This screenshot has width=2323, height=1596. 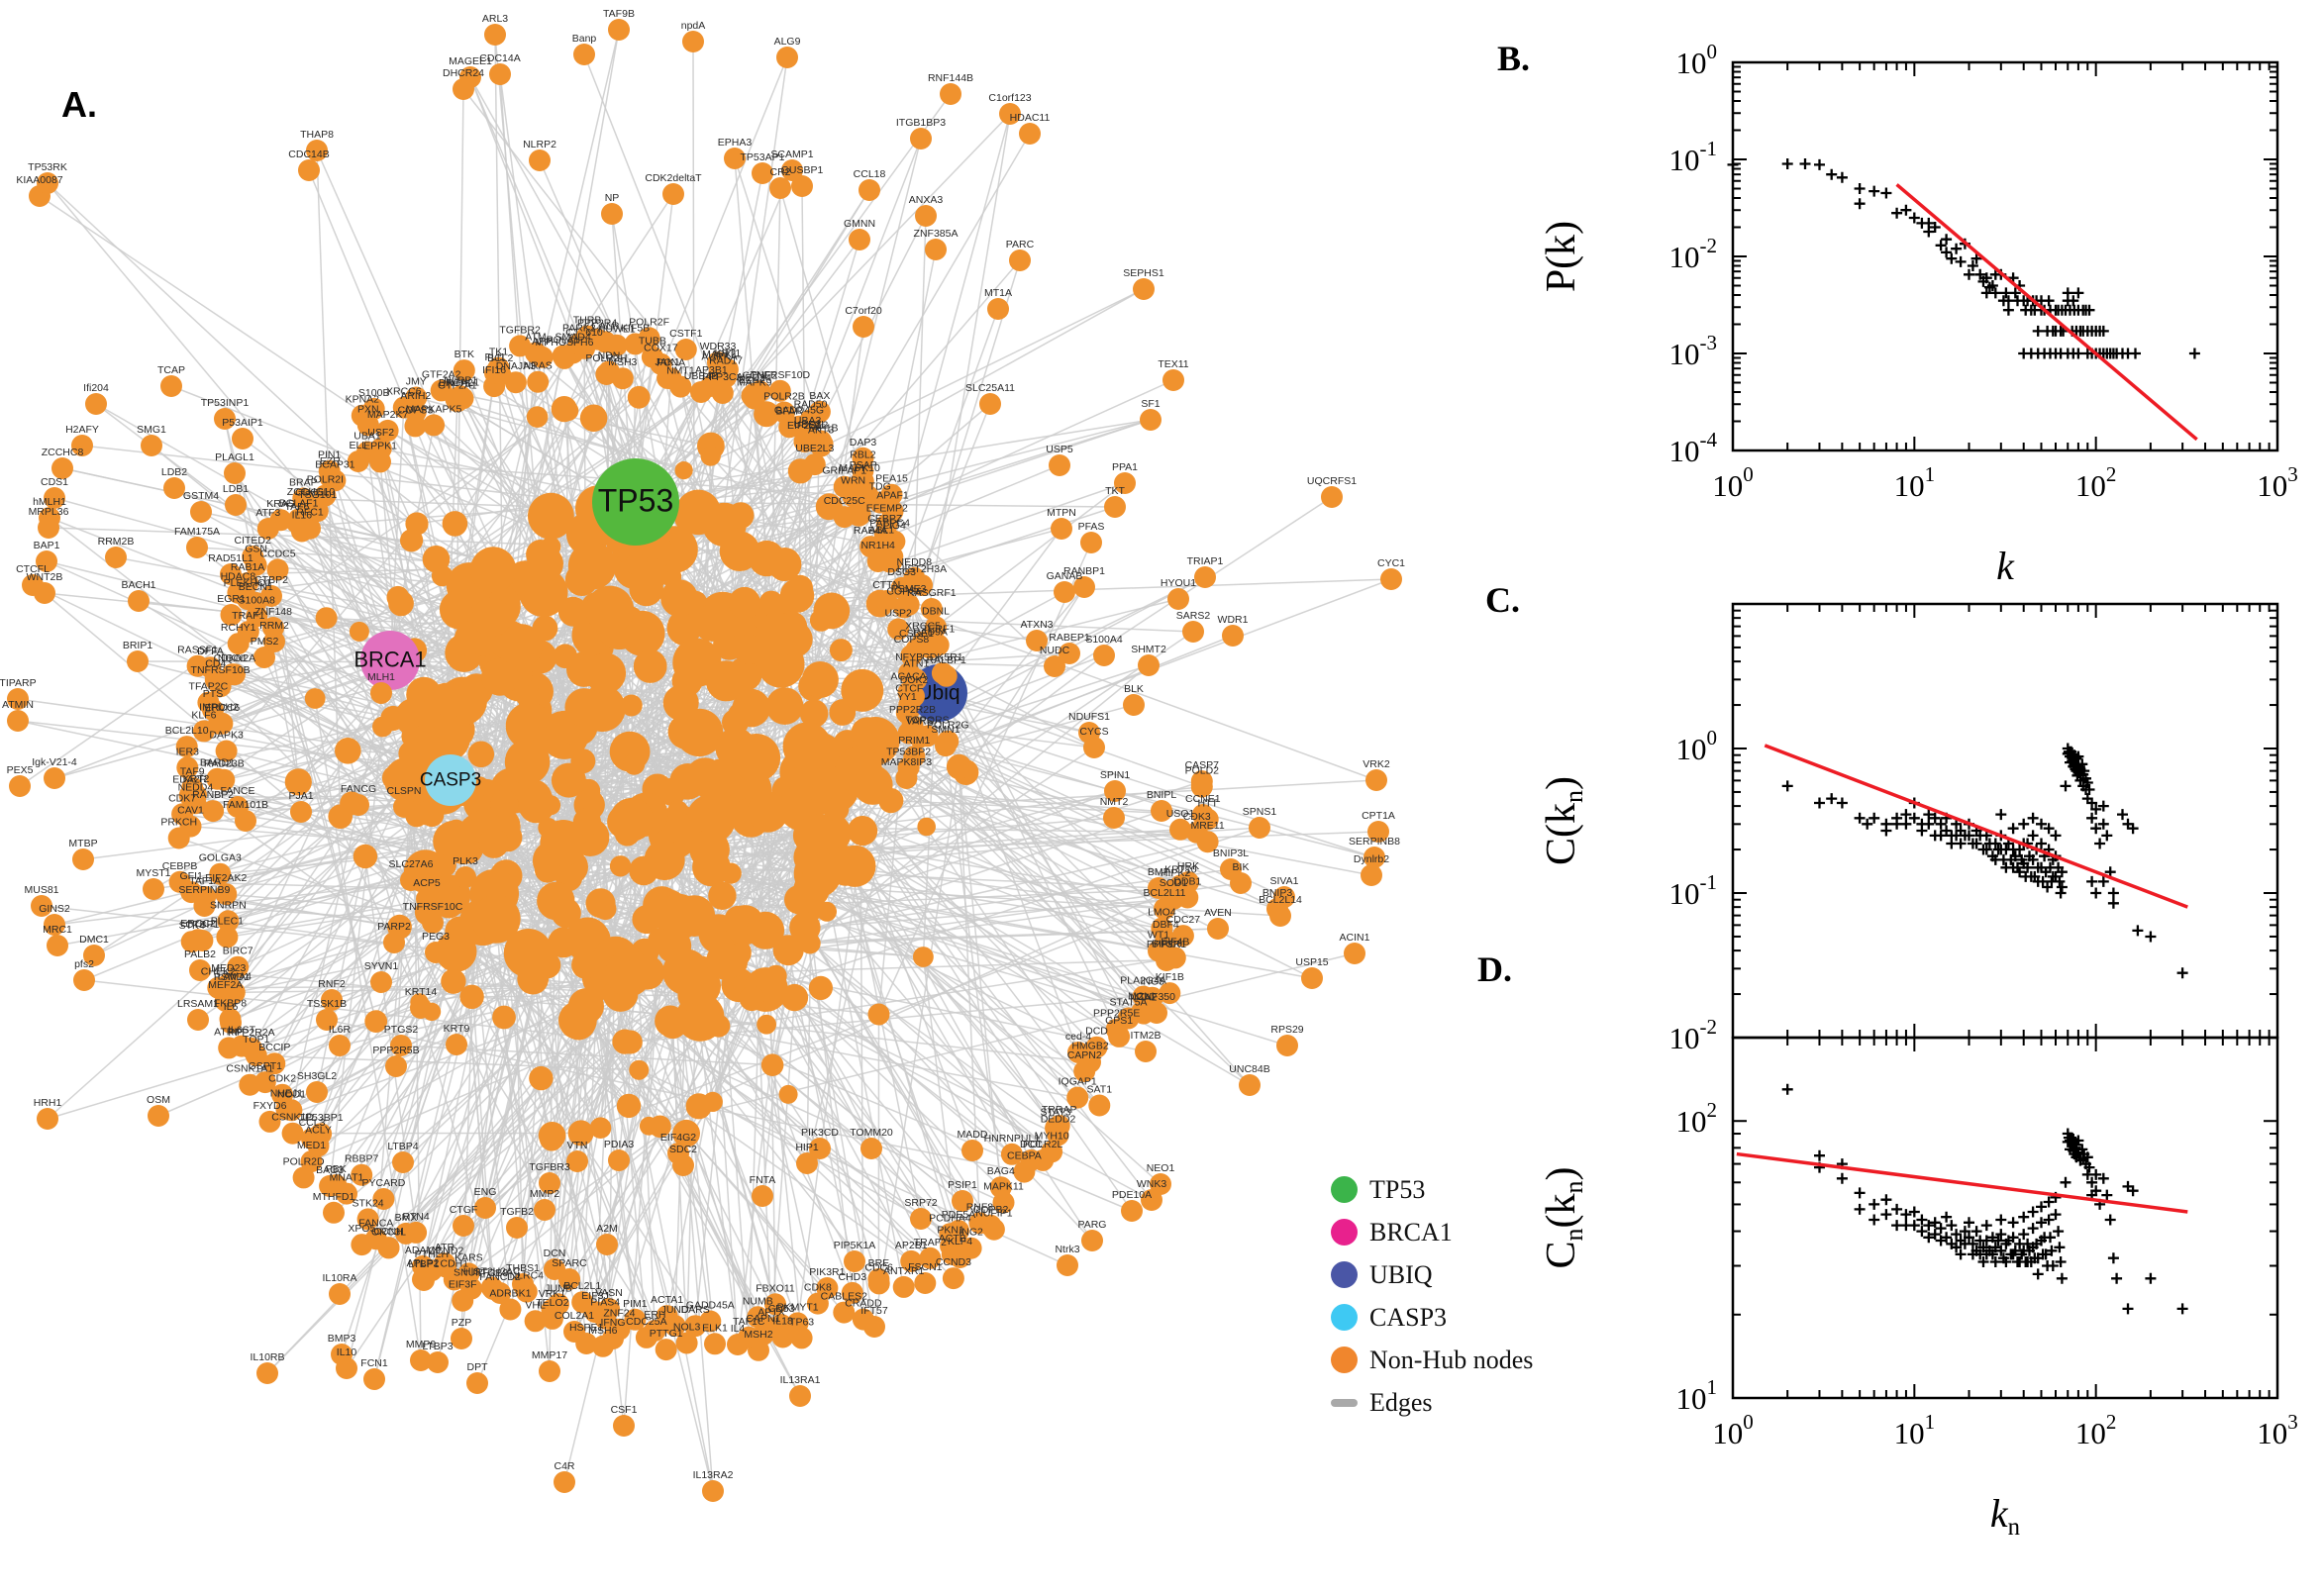 What do you see at coordinates (1377, 764) in the screenshot?
I see `network-node-label: VRK2` at bounding box center [1377, 764].